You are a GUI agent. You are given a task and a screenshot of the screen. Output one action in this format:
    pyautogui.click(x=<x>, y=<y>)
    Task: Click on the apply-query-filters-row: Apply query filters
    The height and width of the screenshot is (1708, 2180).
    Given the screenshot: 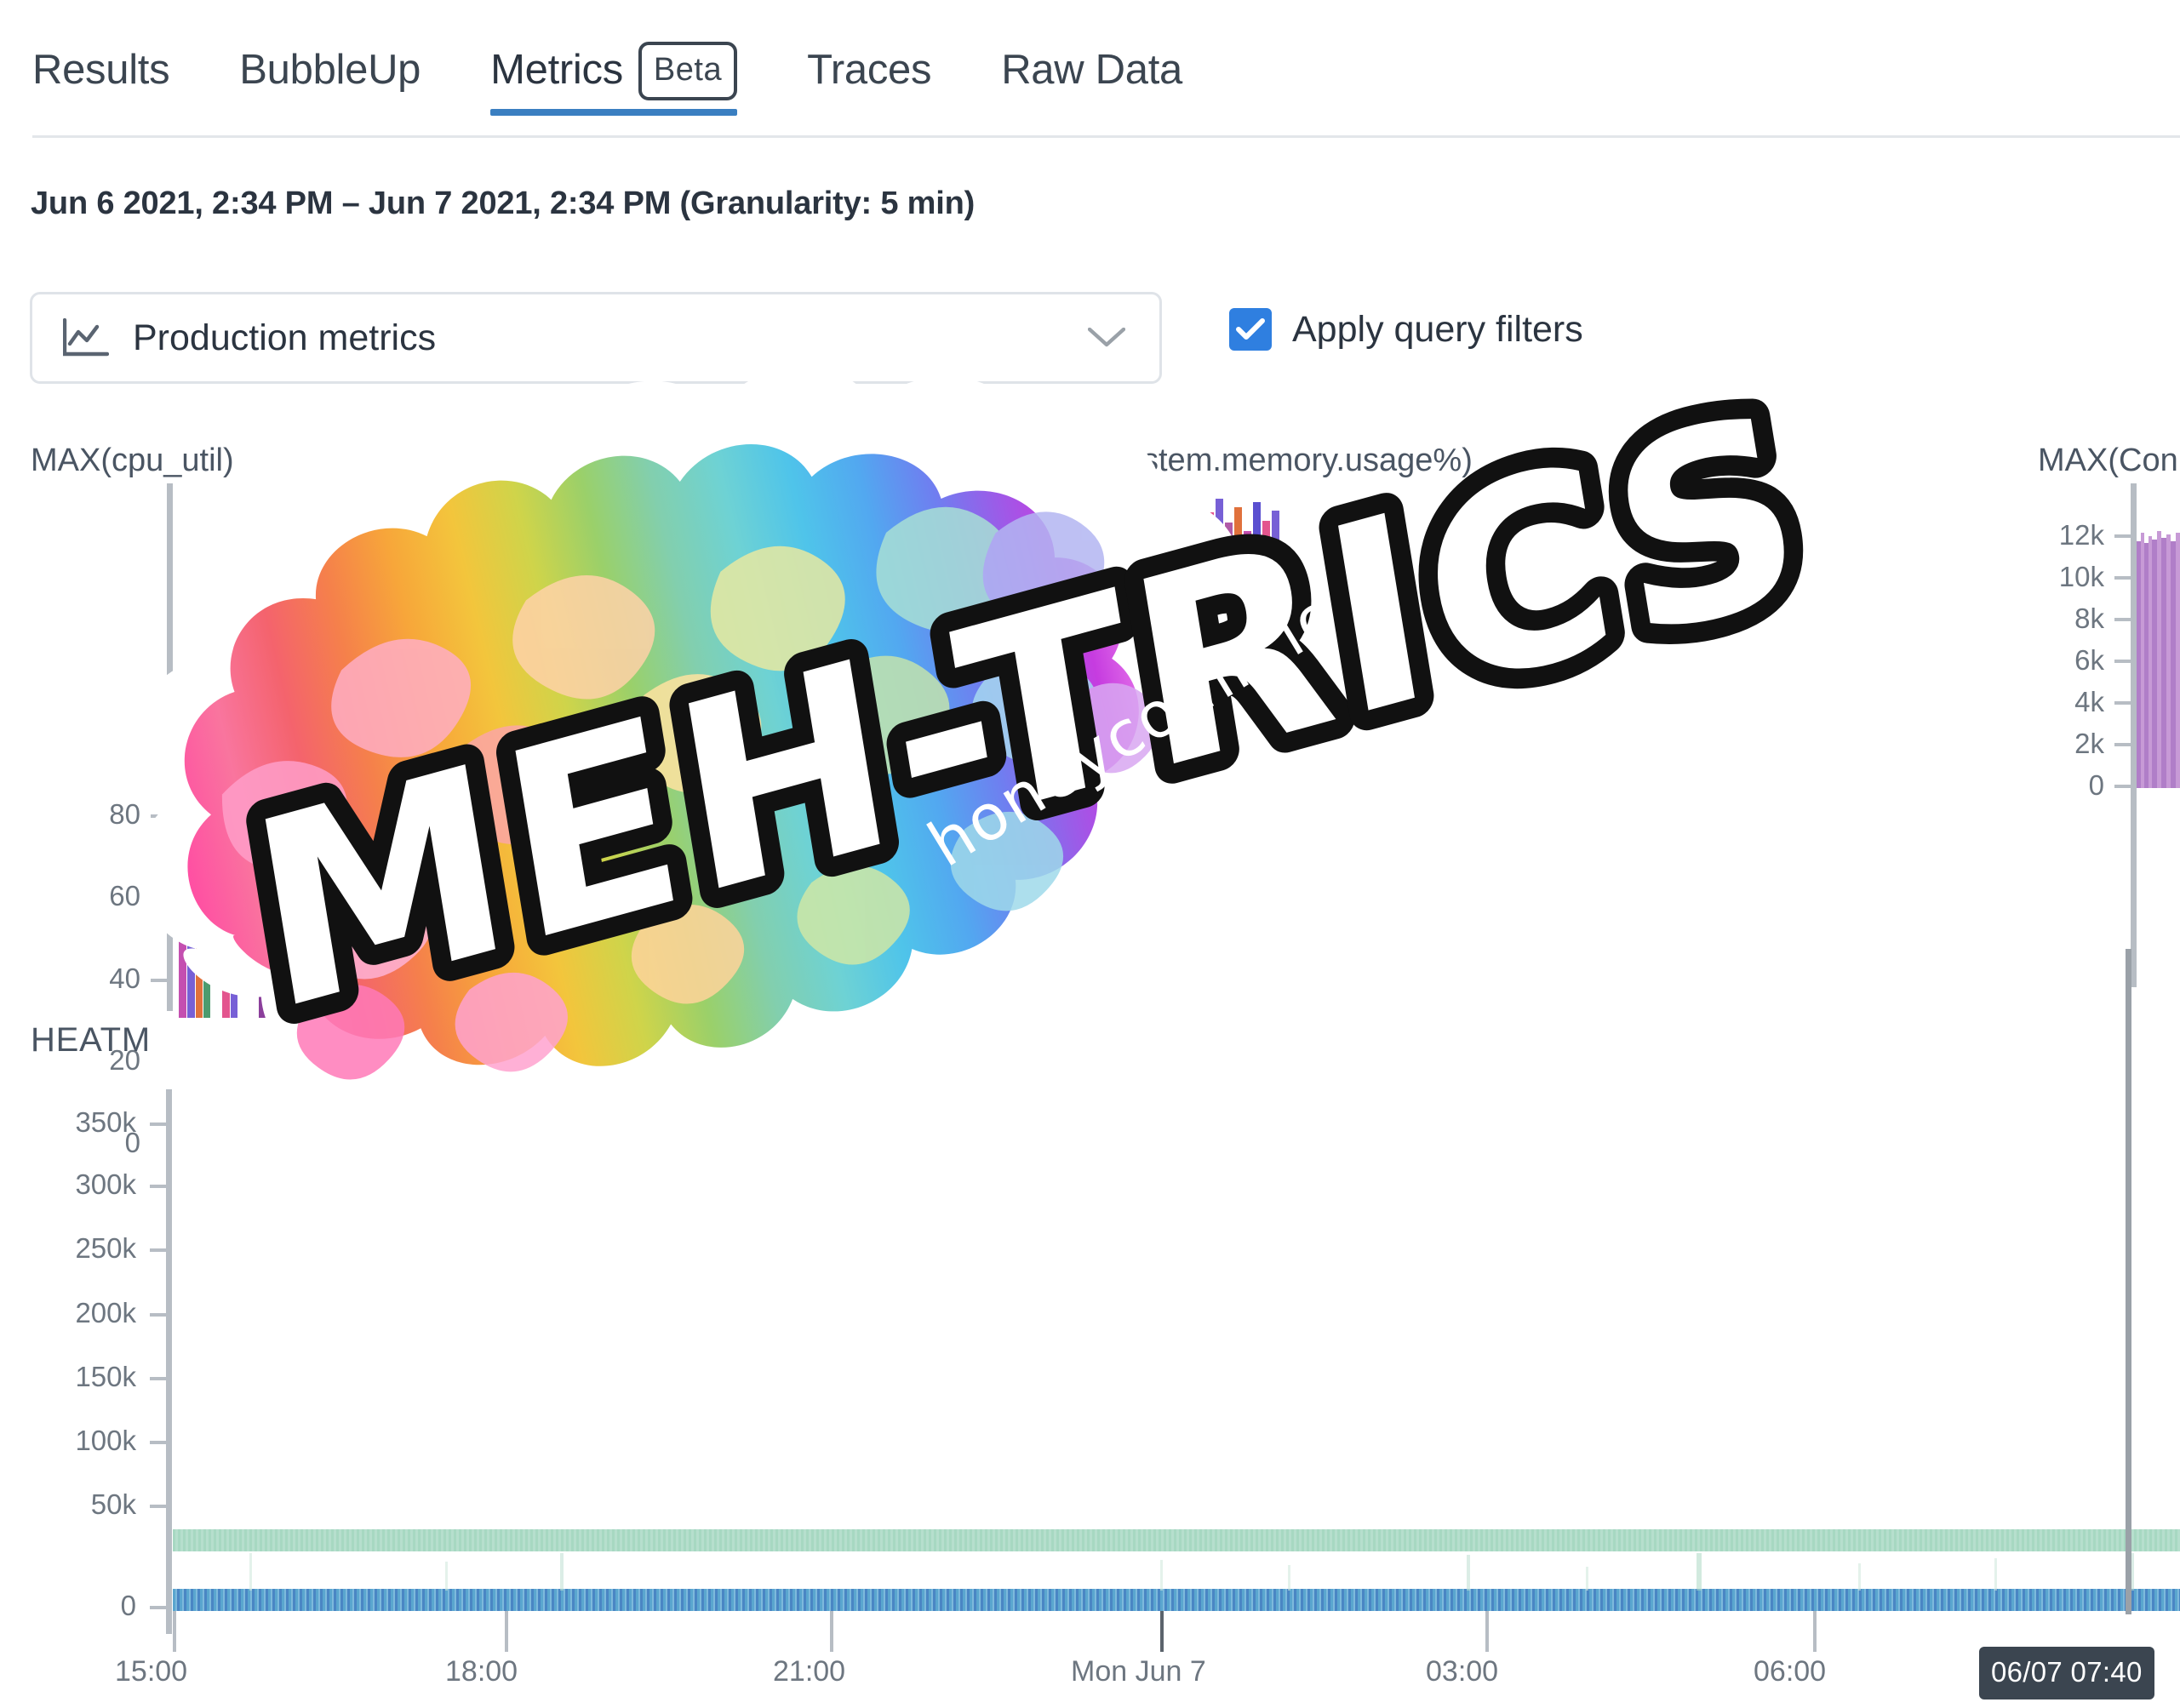 What is the action you would take?
    pyautogui.click(x=1406, y=329)
    